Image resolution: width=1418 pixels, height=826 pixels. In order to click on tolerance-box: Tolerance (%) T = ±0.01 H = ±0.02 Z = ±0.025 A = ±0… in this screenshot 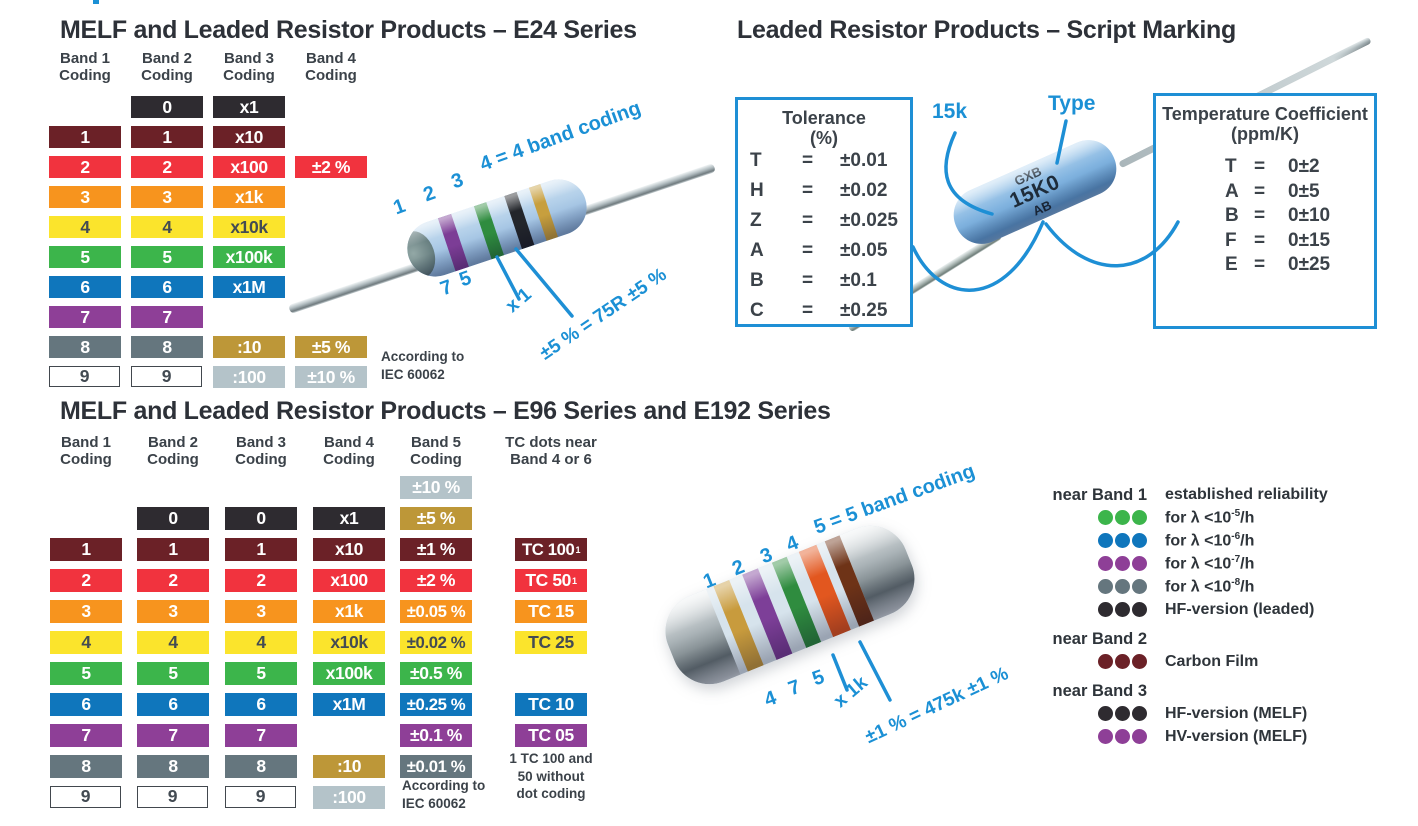, I will do `click(824, 212)`.